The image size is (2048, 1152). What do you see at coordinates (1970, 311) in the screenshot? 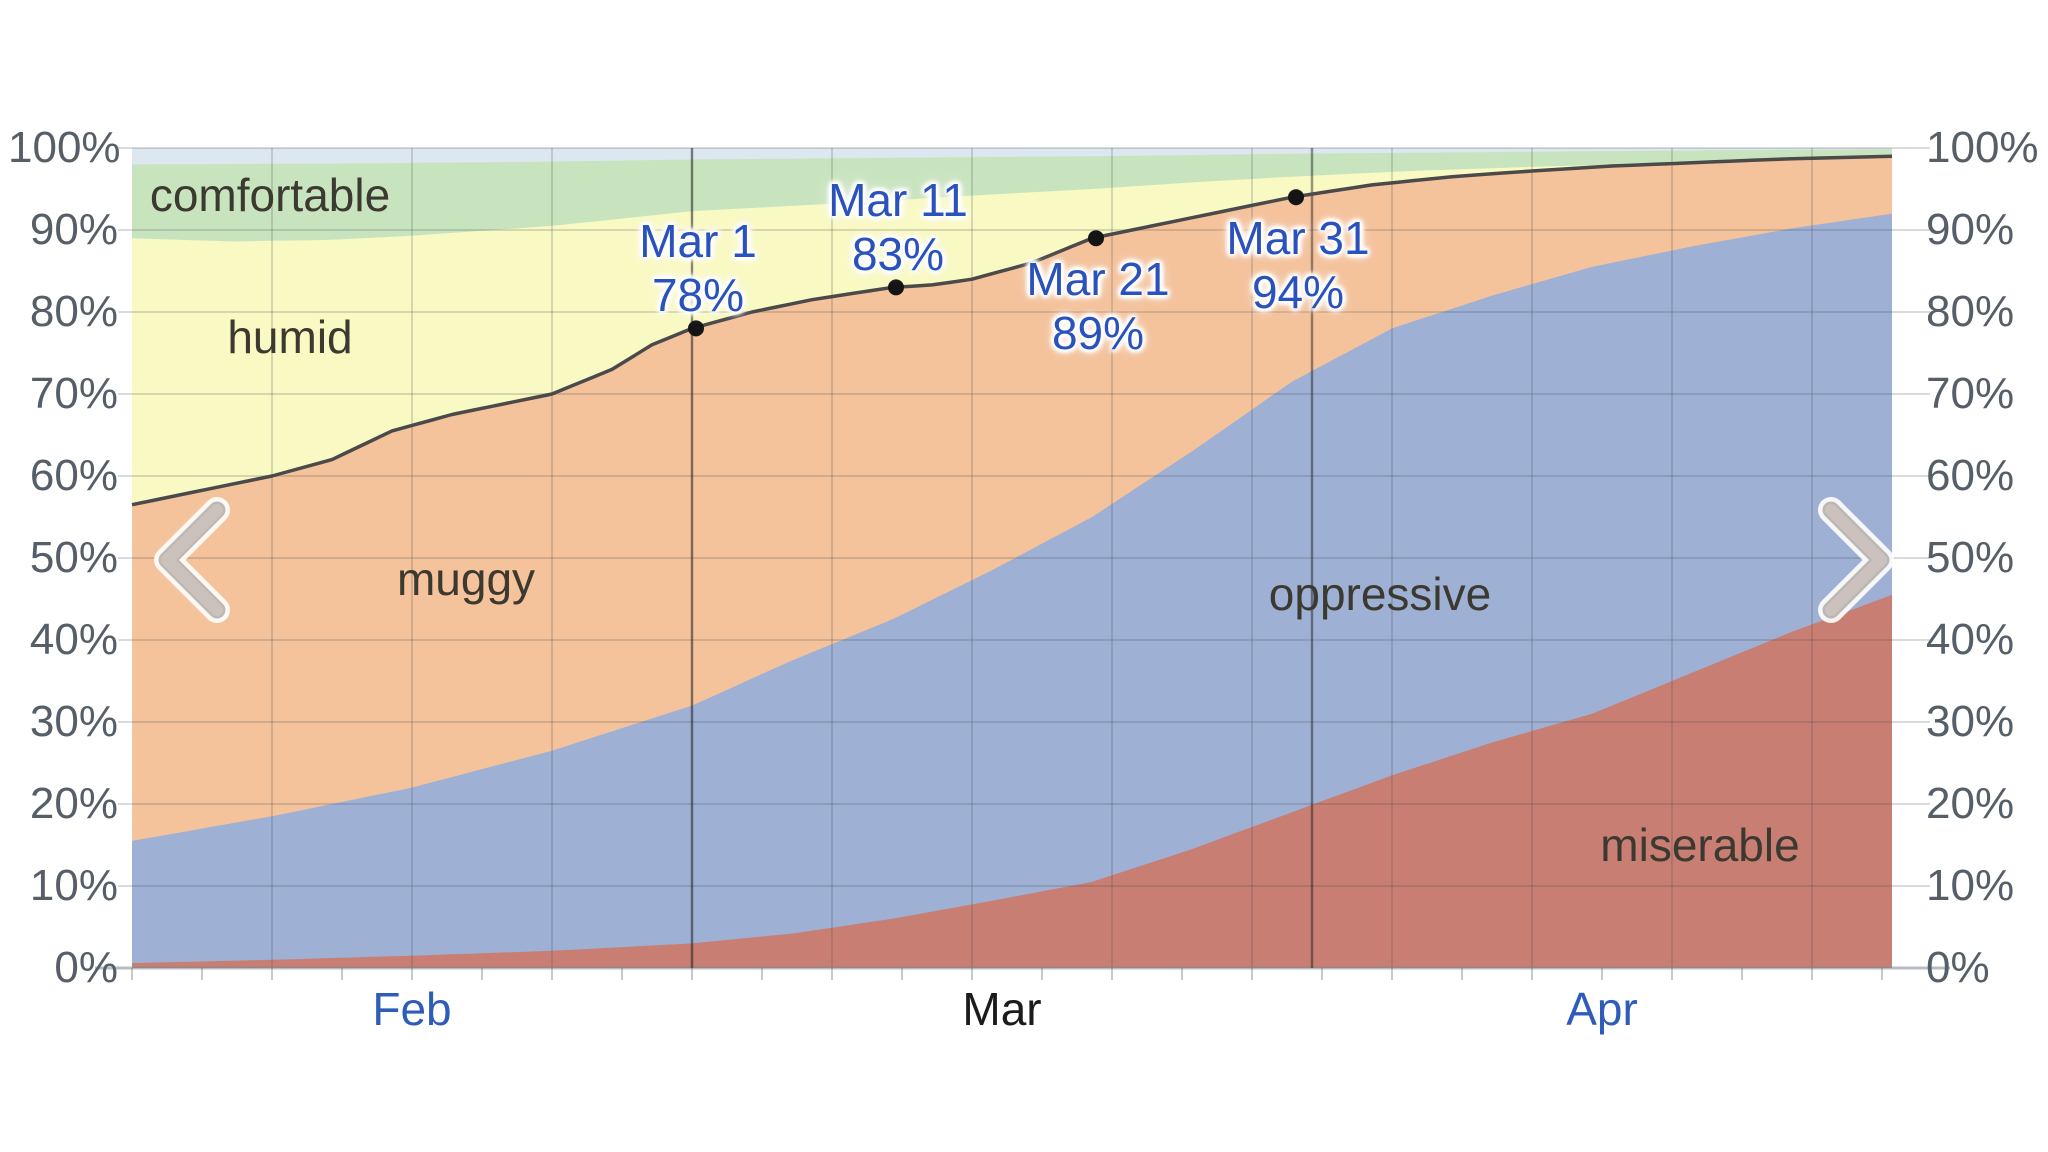
I see `y-tick-label-right-8: 80%` at bounding box center [1970, 311].